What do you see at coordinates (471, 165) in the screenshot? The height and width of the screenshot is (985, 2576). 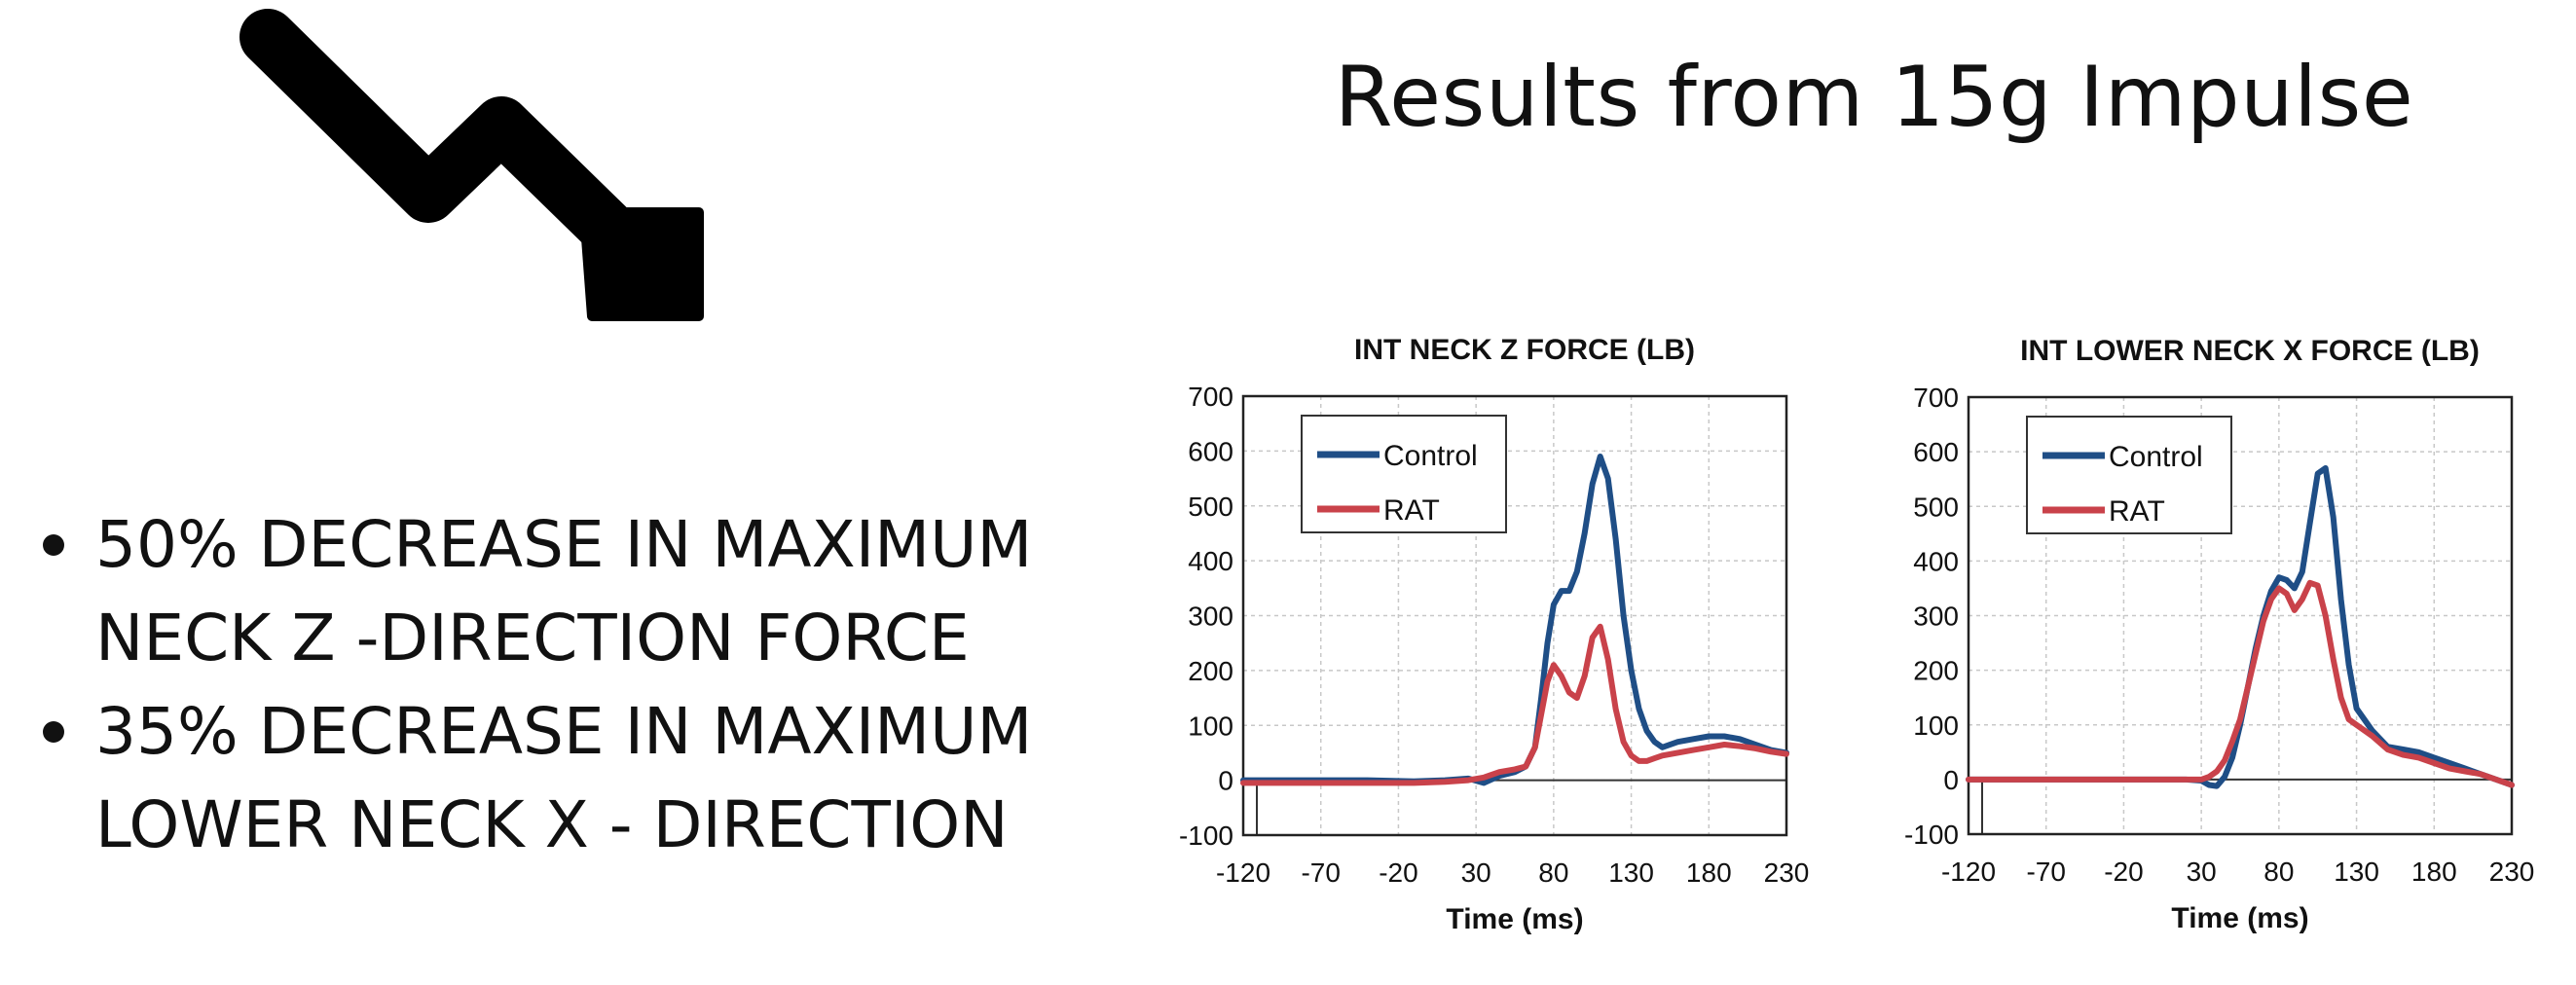 I see `trend-down-arrow-icon` at bounding box center [471, 165].